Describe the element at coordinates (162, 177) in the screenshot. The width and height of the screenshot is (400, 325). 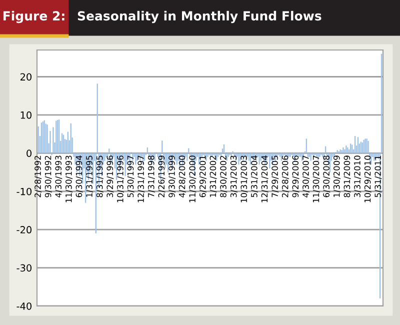
I see `x-tick-label: 2/26/1999` at that location.